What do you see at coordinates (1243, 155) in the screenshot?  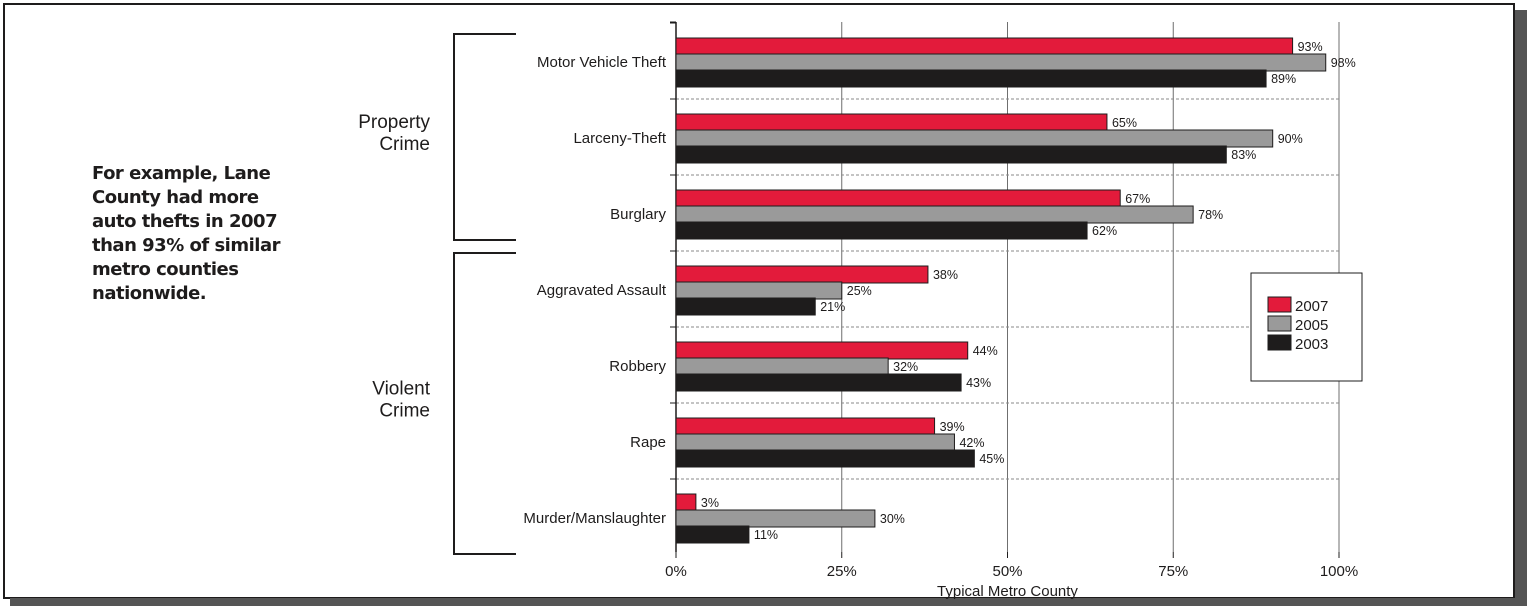 I see `data-label: 83%` at bounding box center [1243, 155].